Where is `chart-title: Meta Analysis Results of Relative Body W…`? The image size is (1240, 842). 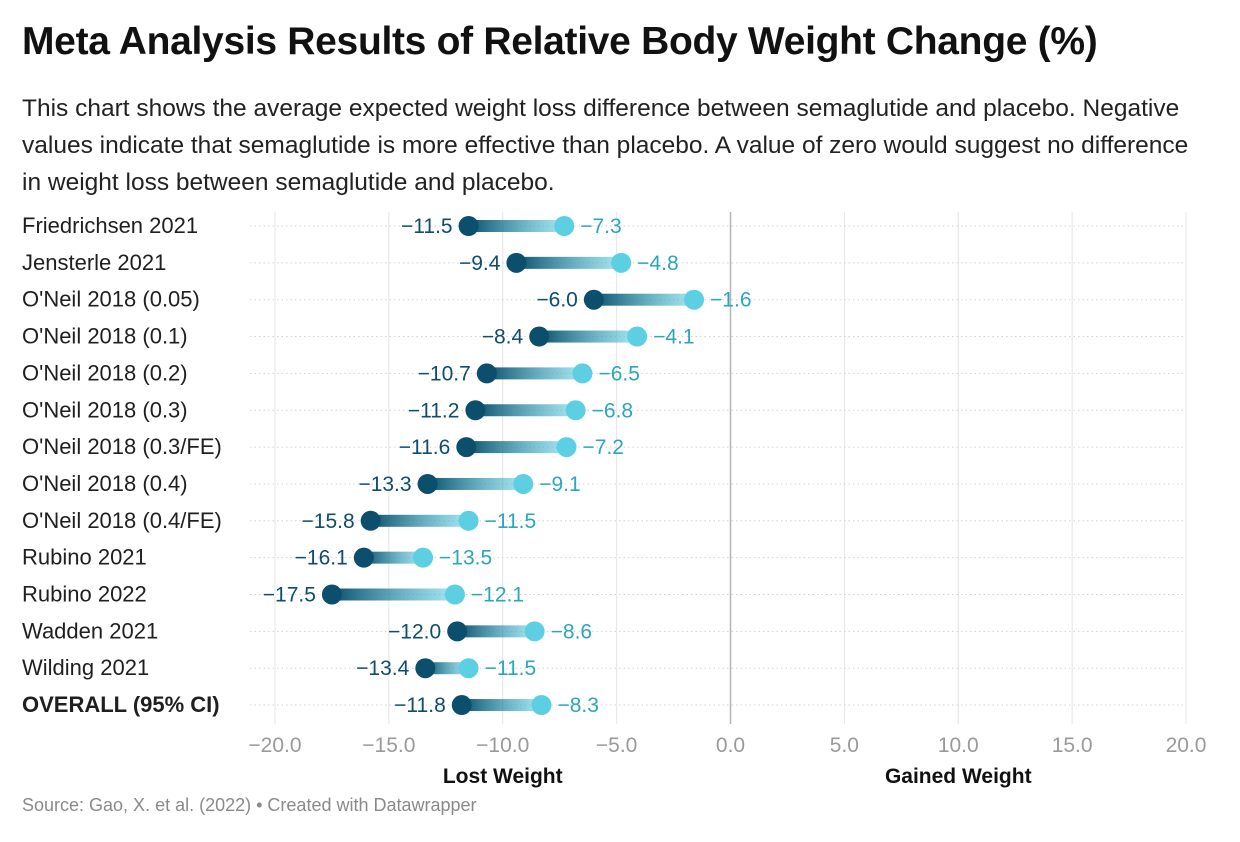 chart-title: Meta Analysis Results of Relative Body W… is located at coordinates (560, 41).